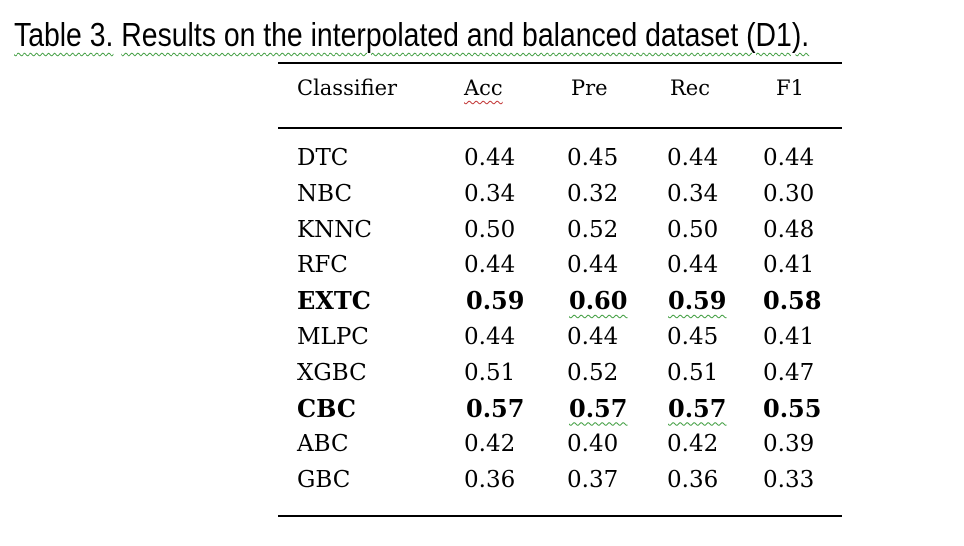 Image resolution: width=964 pixels, height=546 pixels. I want to click on table-row: KNNC 0.50 0.52 0.50 0.48, so click(482, 230).